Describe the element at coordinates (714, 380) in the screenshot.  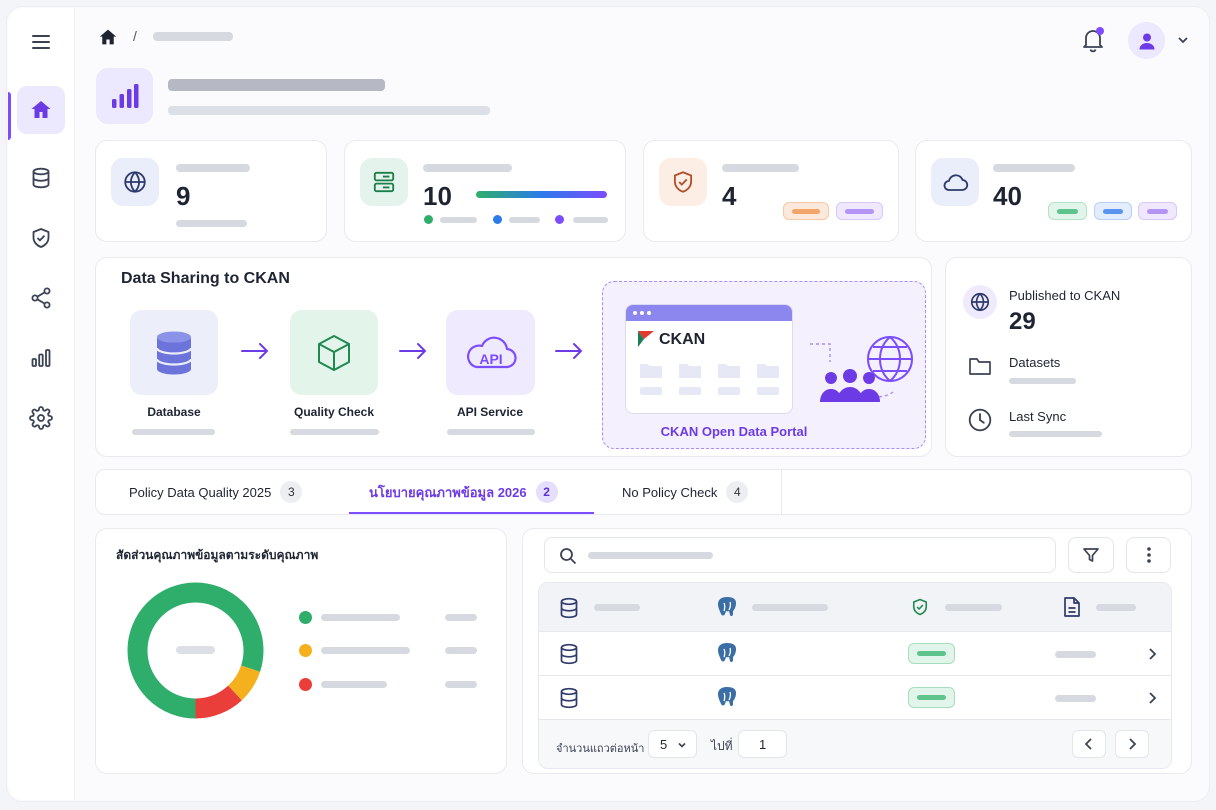
I see `folder-grid` at that location.